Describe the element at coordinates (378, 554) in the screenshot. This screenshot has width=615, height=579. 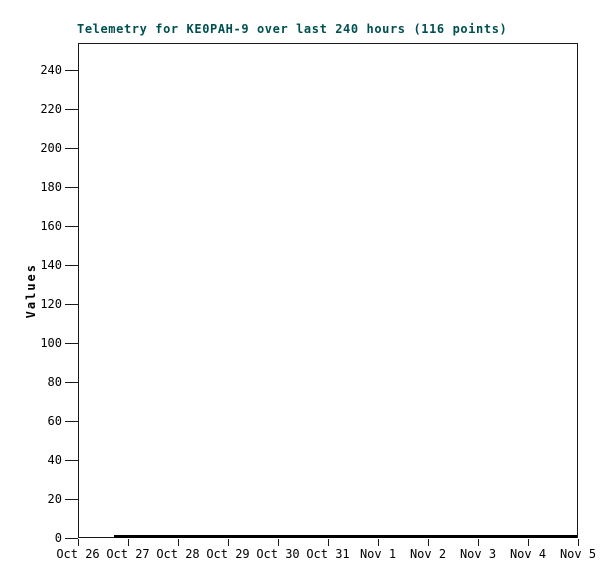
I see `x-tick-label: Nov 1` at that location.